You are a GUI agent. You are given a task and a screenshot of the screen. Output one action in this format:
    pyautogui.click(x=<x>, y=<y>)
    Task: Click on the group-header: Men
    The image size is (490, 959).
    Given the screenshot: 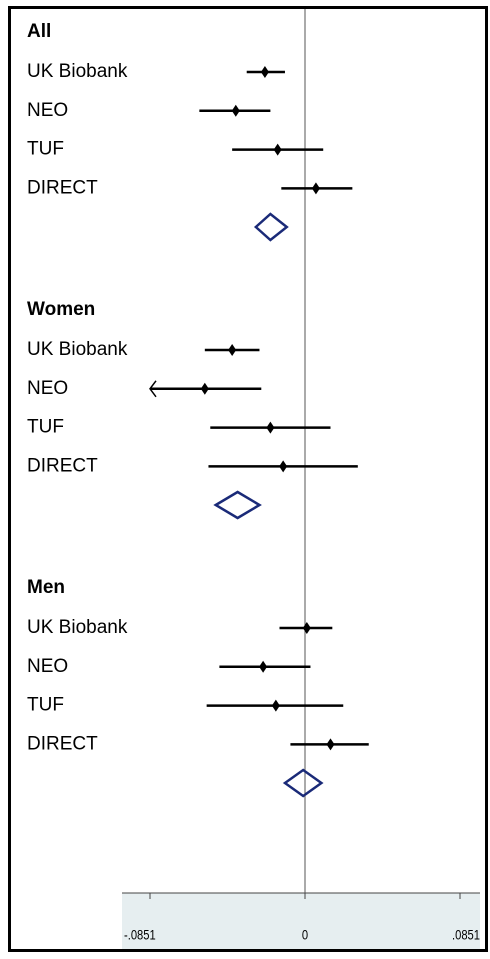 What is the action you would take?
    pyautogui.click(x=46, y=587)
    